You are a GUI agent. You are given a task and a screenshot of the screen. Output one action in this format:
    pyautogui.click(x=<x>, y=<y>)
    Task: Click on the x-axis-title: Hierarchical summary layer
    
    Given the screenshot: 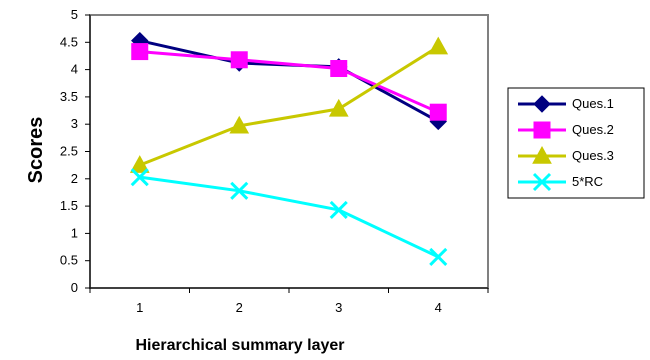 What is the action you would take?
    pyautogui.click(x=239, y=345)
    